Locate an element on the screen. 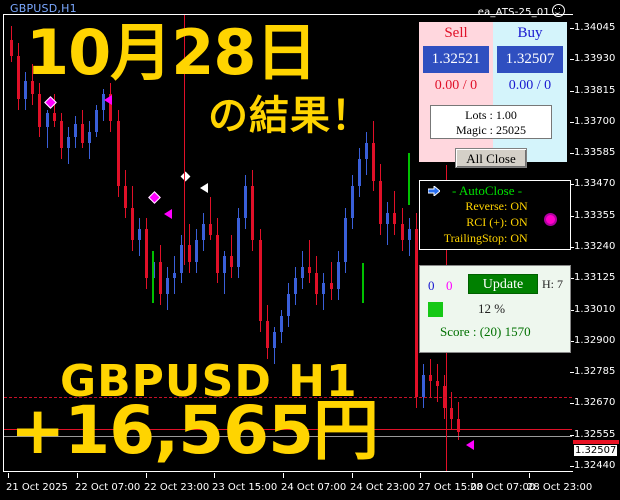 The width and height of the screenshot is (620, 500). price-tick: 1.32440 is located at coordinates (592, 465).